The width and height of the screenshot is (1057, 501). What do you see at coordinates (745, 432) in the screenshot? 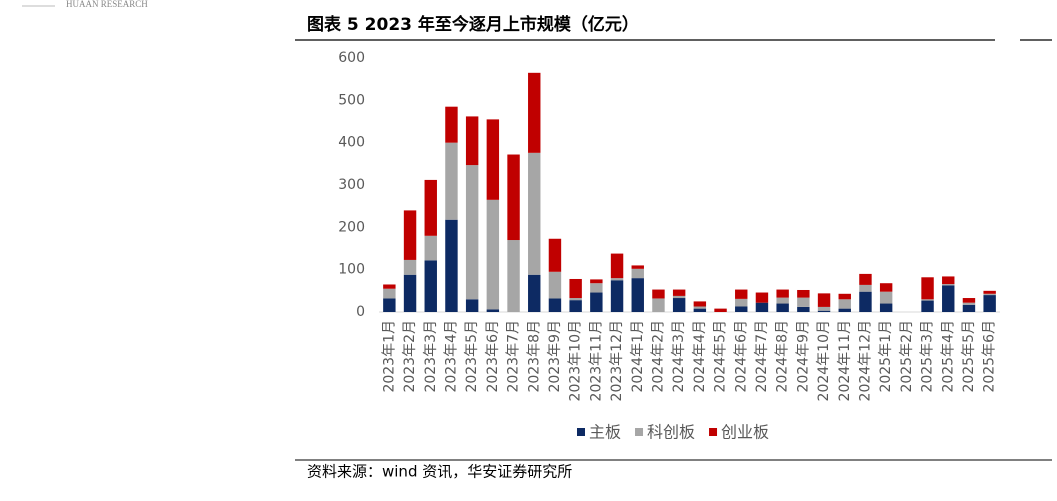
I see `legend-label: 创业板` at bounding box center [745, 432].